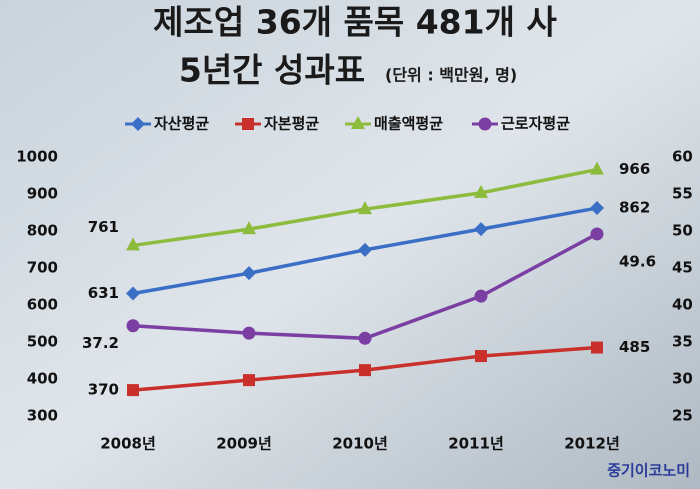 The height and width of the screenshot is (489, 700). Describe the element at coordinates (37, 157) in the screenshot. I see `y-tick-label: 1000` at that location.